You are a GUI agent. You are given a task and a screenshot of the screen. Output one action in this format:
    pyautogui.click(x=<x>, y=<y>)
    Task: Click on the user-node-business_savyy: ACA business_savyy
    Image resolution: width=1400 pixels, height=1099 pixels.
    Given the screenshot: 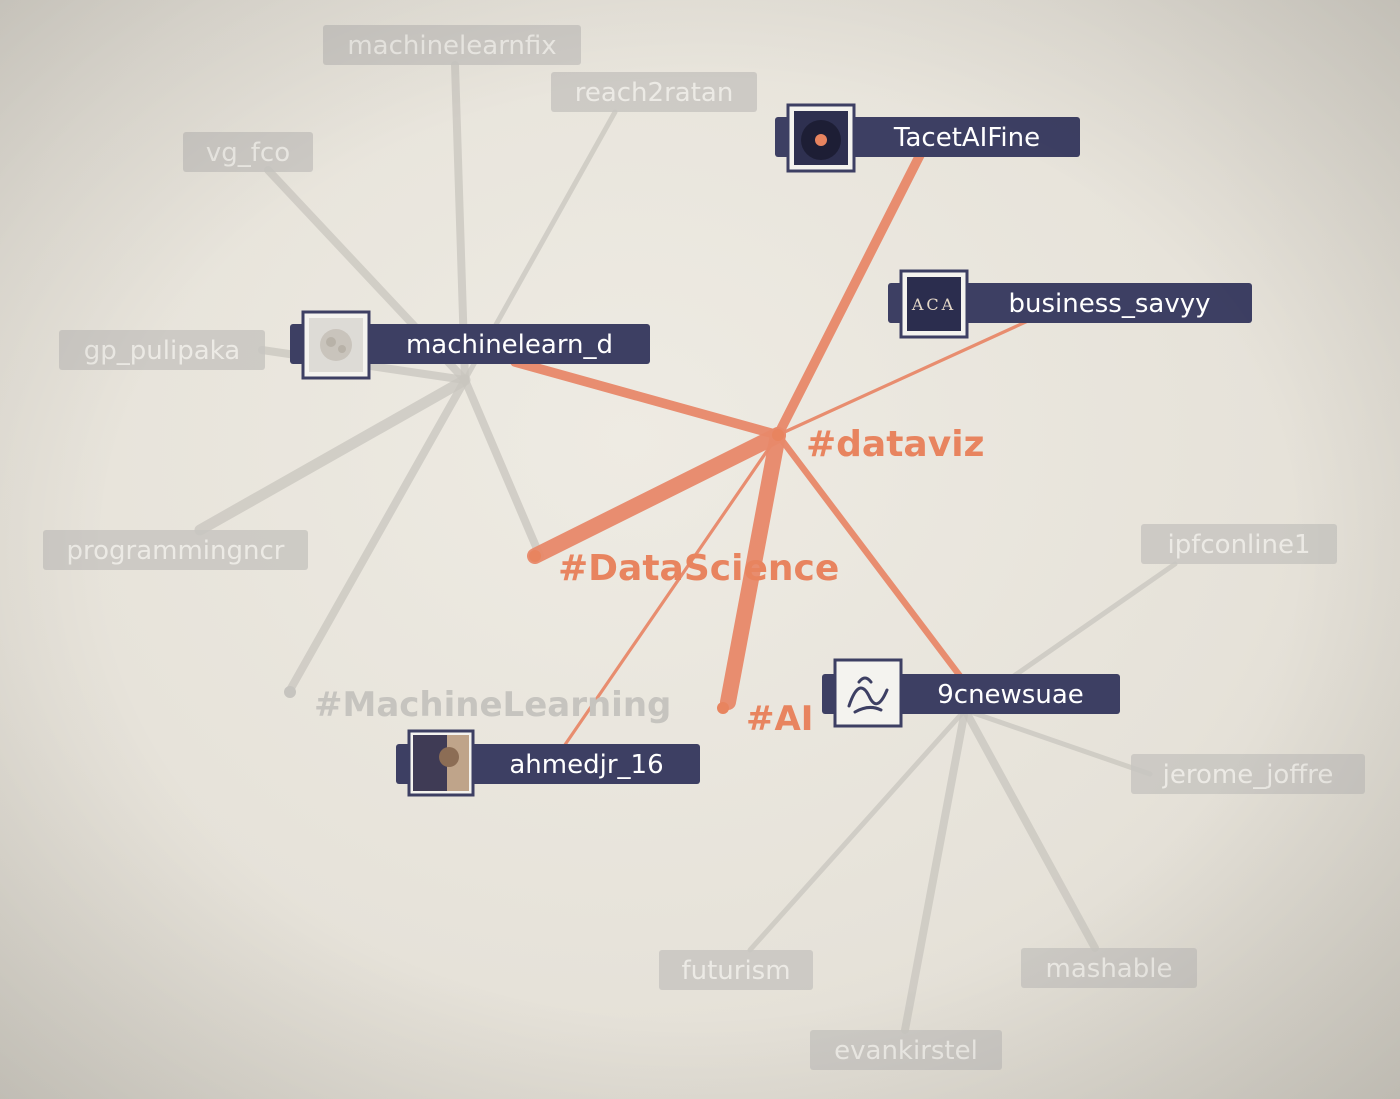 What is the action you would take?
    pyautogui.click(x=1070, y=304)
    